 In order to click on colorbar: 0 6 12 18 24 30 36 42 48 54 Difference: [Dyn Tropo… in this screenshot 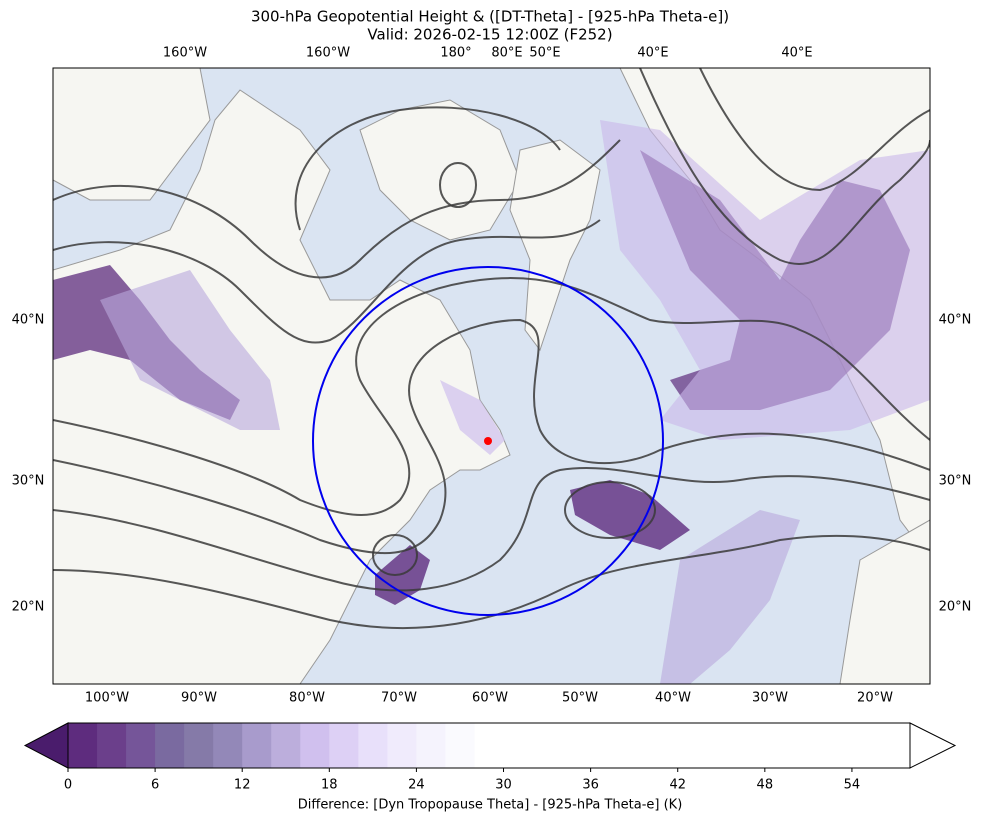, I will do `click(490, 767)`.